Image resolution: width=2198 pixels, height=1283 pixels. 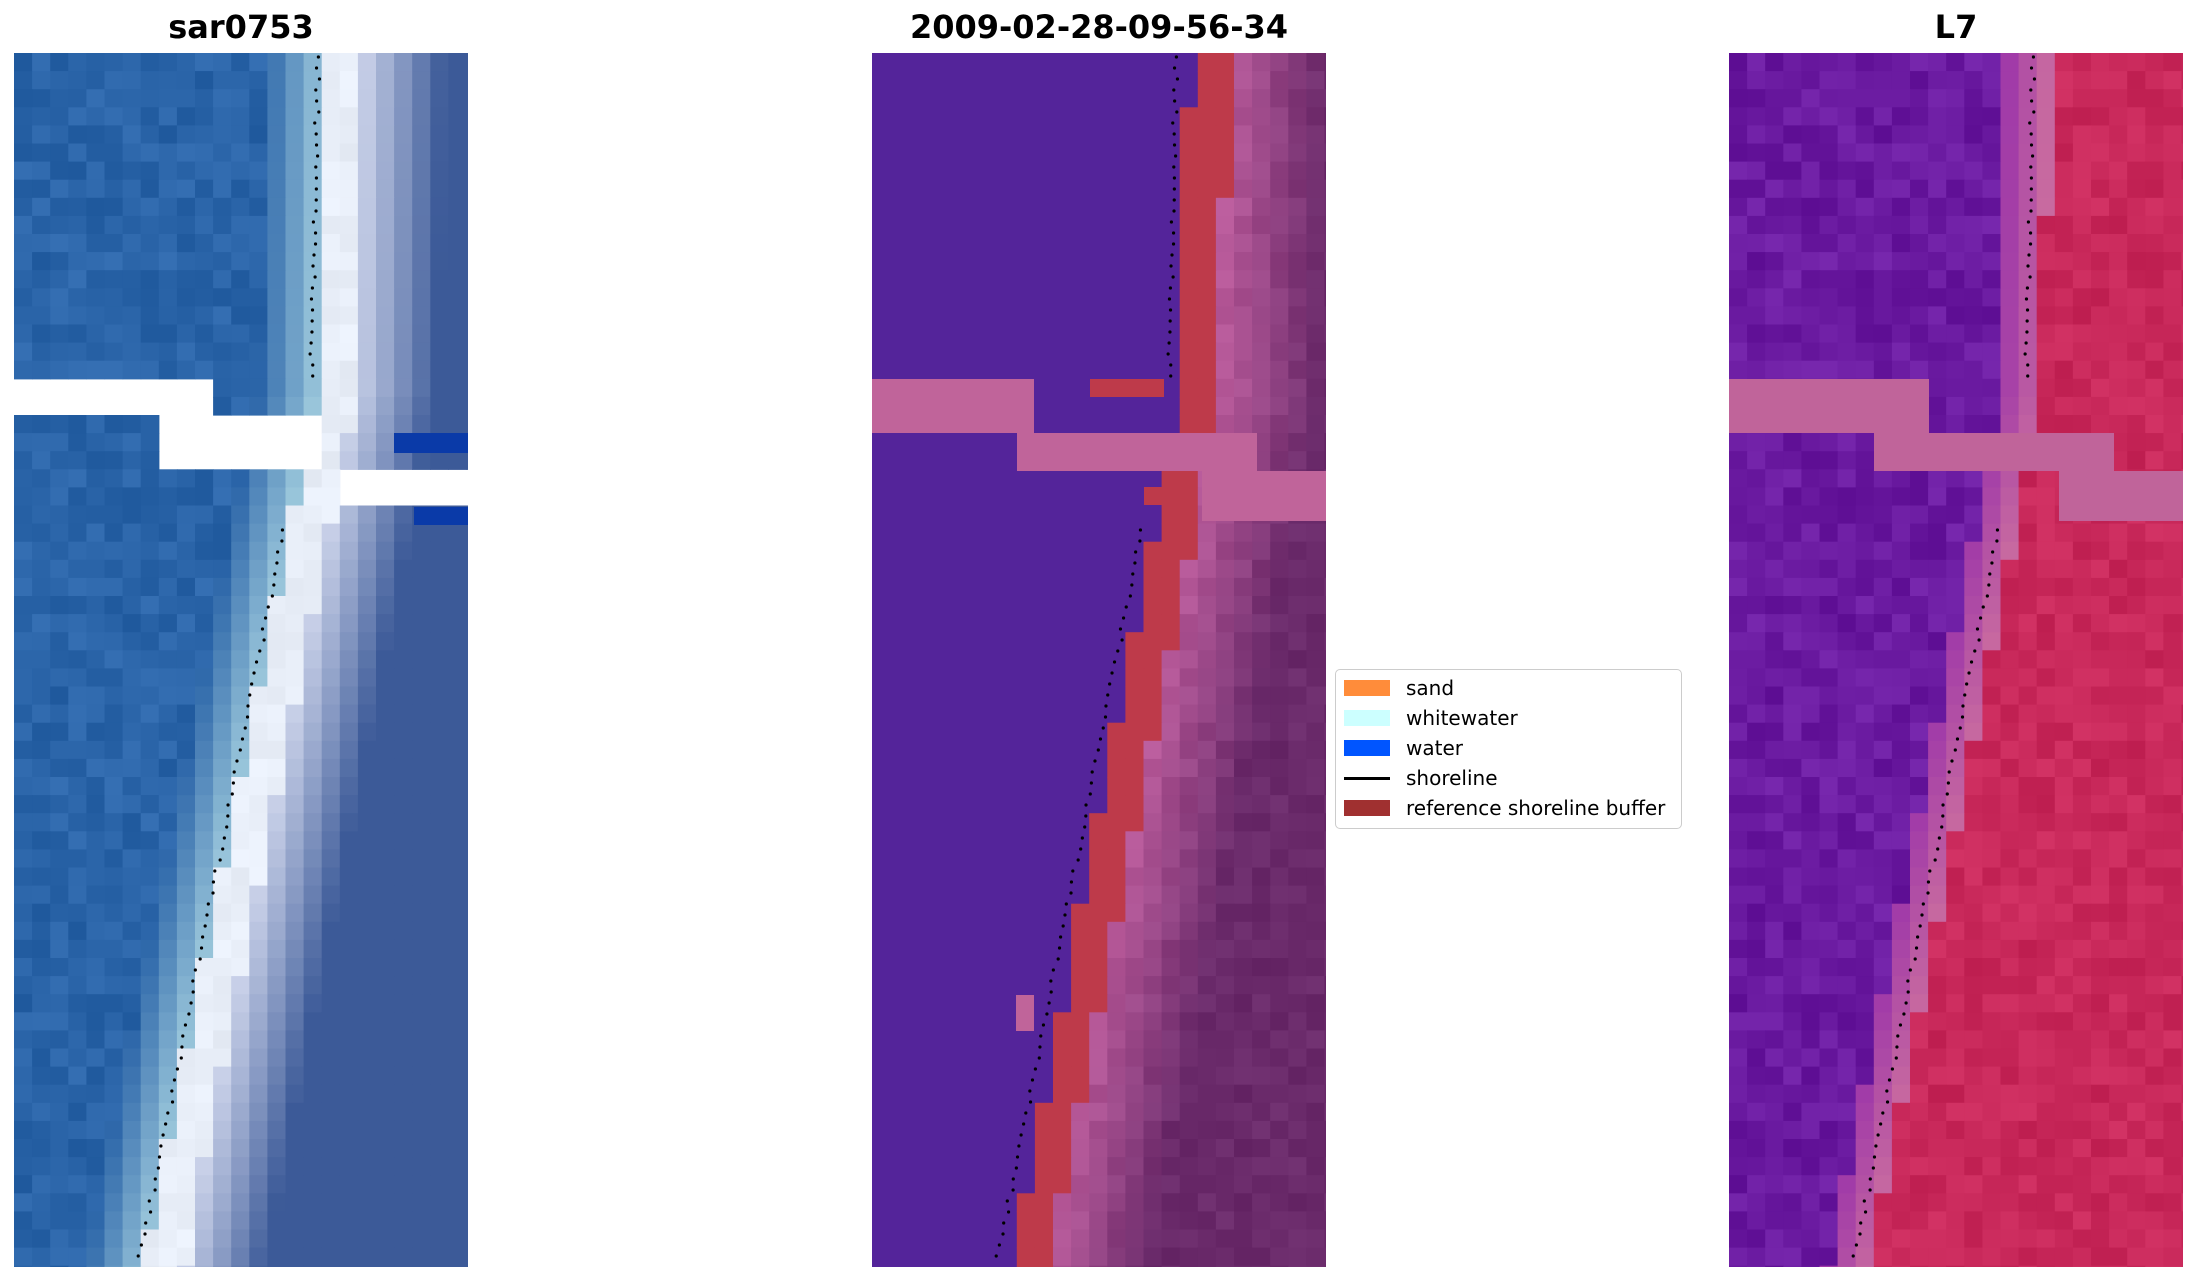 I want to click on legend-label: whitewater, so click(x=1462, y=718).